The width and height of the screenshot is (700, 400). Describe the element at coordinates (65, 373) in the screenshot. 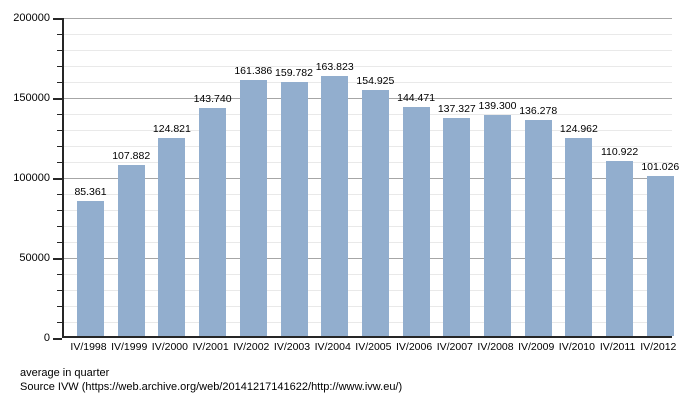

I see `chart-subtitle: average in quarter` at that location.